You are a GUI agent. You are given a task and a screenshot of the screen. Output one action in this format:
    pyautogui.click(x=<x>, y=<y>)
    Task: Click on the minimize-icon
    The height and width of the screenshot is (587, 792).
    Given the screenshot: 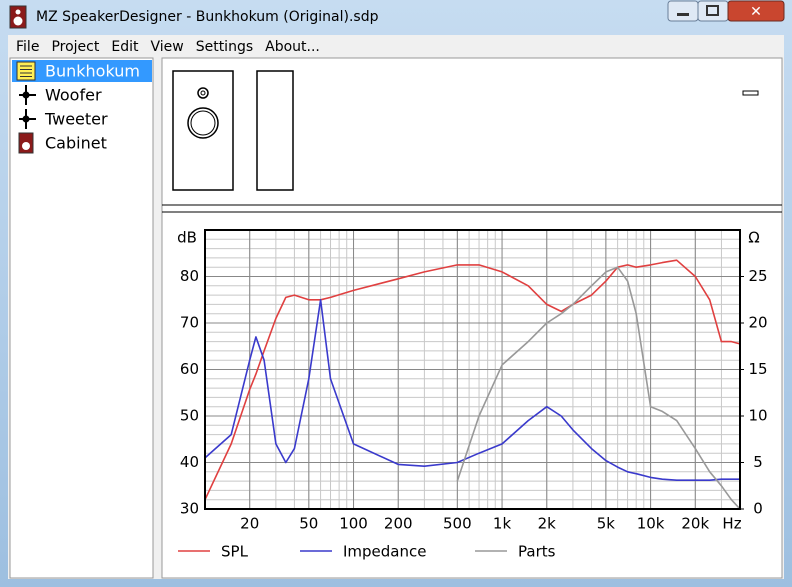 What is the action you would take?
    pyautogui.click(x=683, y=14)
    